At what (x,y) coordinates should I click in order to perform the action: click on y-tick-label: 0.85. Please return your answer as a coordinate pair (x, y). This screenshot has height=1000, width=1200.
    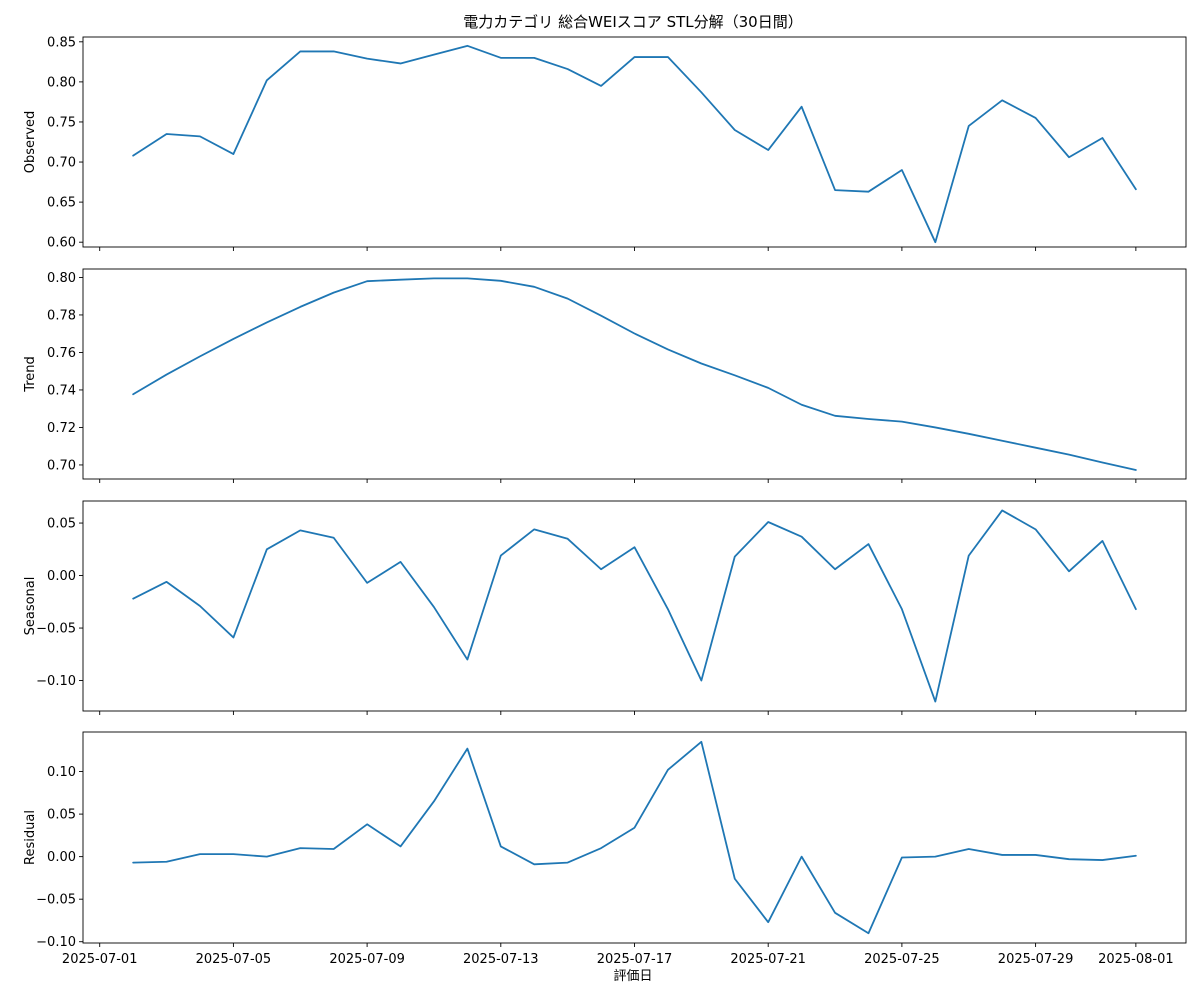
    Looking at the image, I should click on (61, 42).